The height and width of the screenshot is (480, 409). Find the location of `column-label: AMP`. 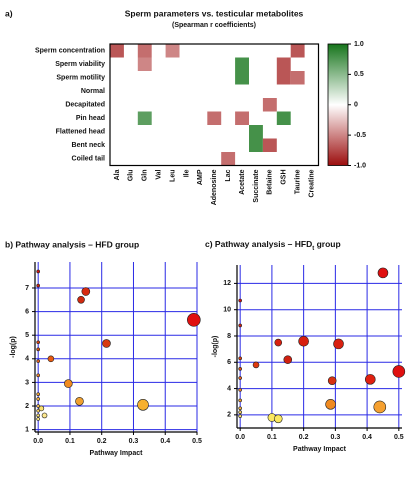

column-label: AMP is located at coordinates (200, 177).